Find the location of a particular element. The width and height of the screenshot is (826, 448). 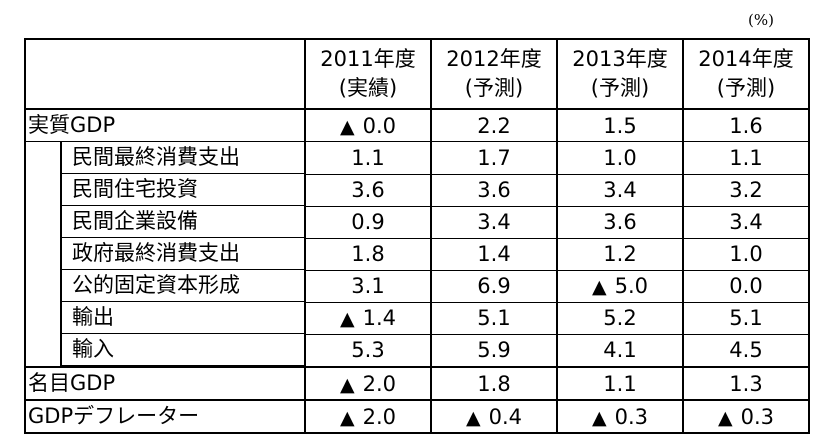

value-cell: 1.6 is located at coordinates (746, 125).